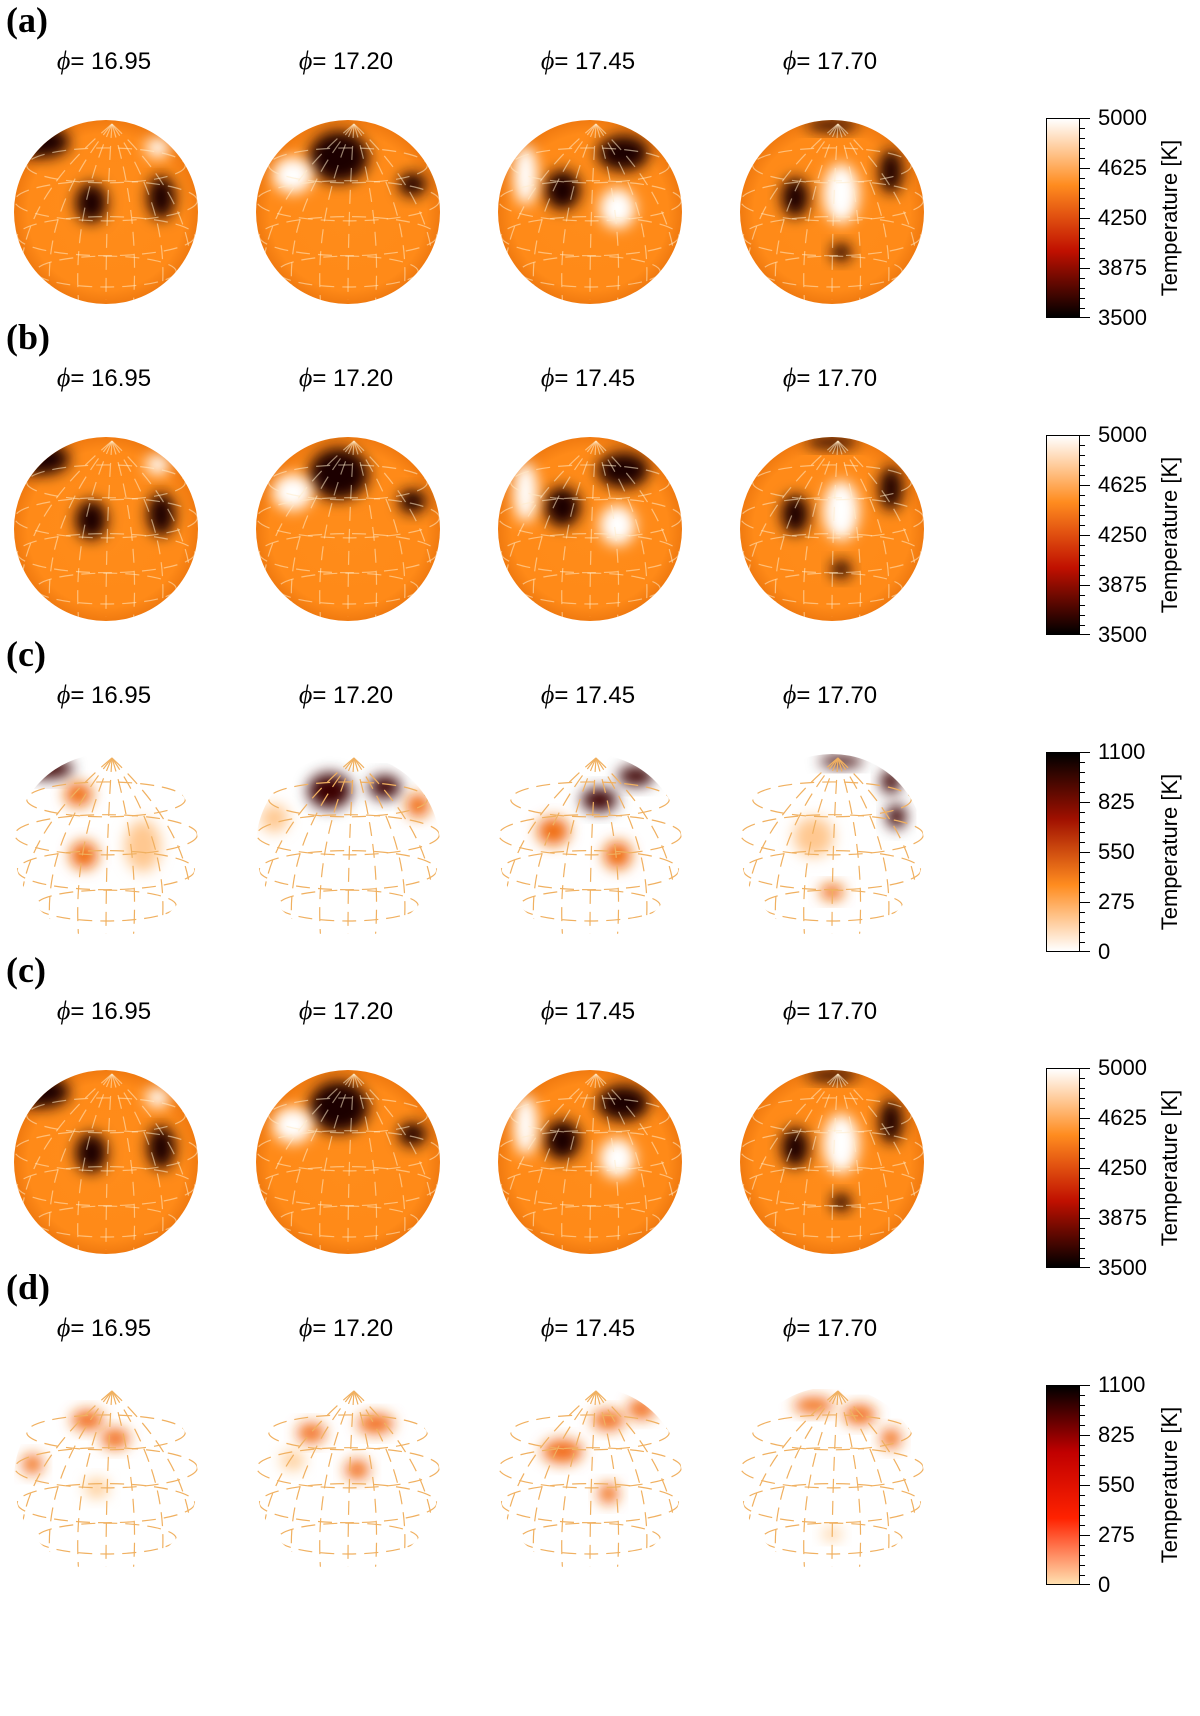 This screenshot has width=1200, height=1716. Describe the element at coordinates (1085, 218) in the screenshot. I see `colorbar-ticks` at that location.